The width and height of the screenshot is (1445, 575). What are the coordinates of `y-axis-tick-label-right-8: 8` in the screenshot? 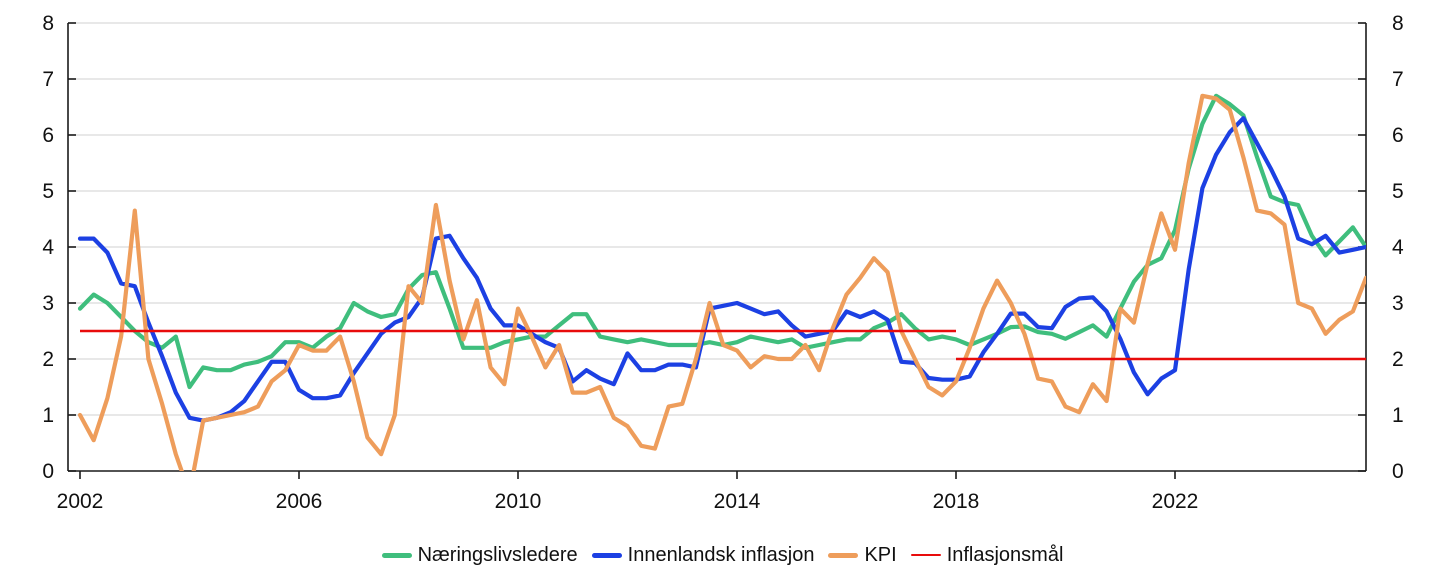 It's located at (1398, 23).